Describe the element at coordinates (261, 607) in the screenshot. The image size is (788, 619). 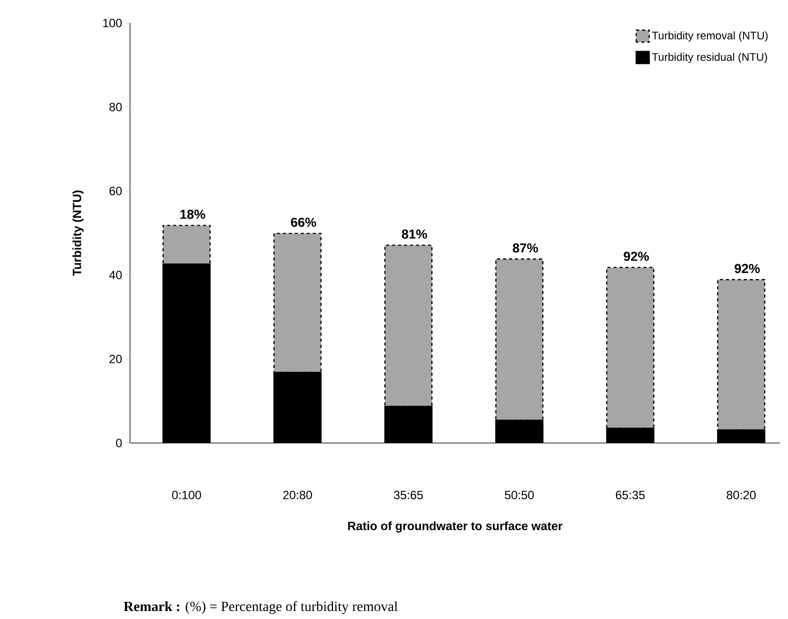
I see `text: Remark : (%) = Percentage of turbidity removal` at that location.